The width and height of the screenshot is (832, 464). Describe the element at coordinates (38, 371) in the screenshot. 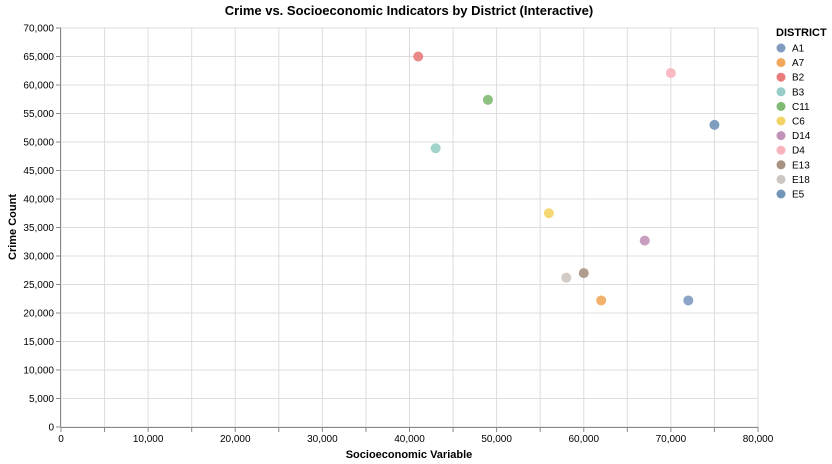

I see `y-tick-label: 10,000` at that location.